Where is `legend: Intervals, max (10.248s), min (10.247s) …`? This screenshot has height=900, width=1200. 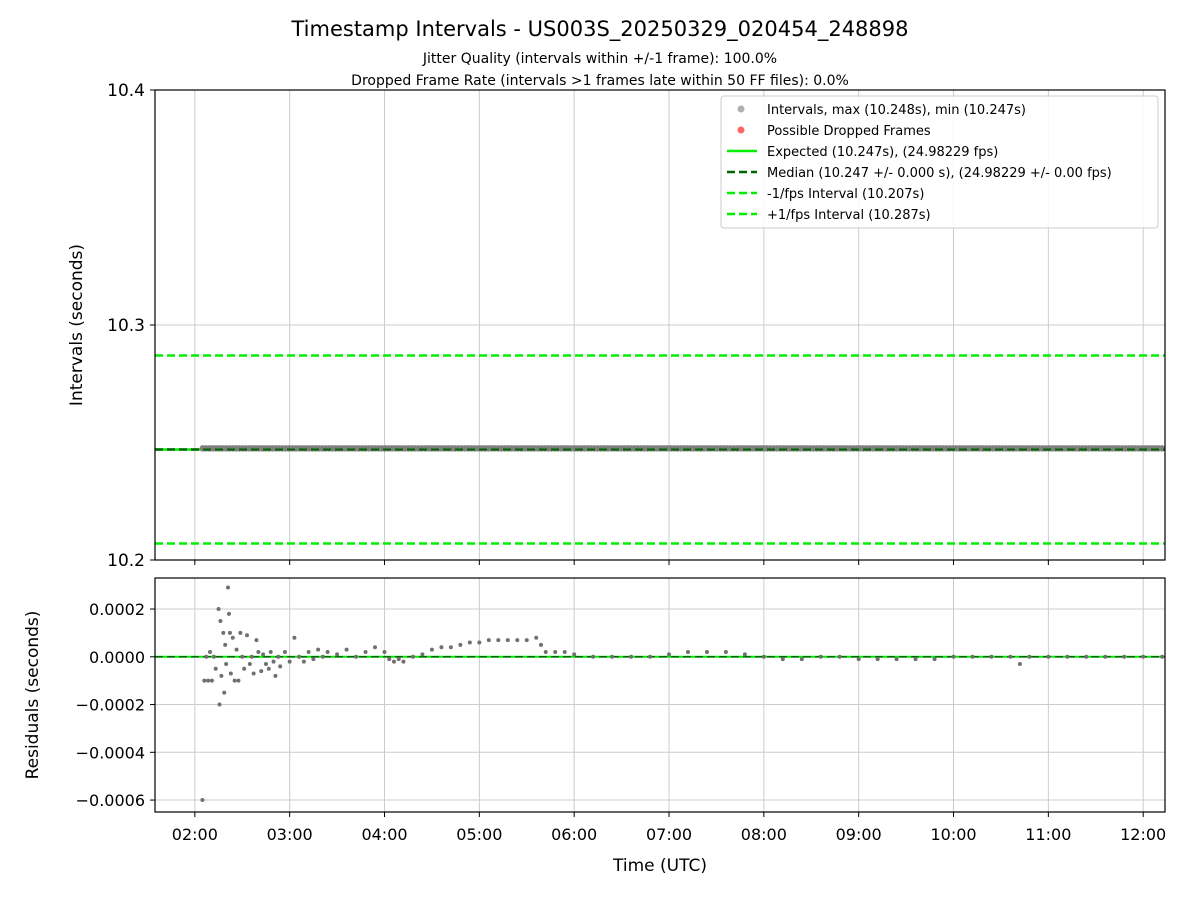
legend: Intervals, max (10.248s), min (10.247s) … is located at coordinates (939, 162).